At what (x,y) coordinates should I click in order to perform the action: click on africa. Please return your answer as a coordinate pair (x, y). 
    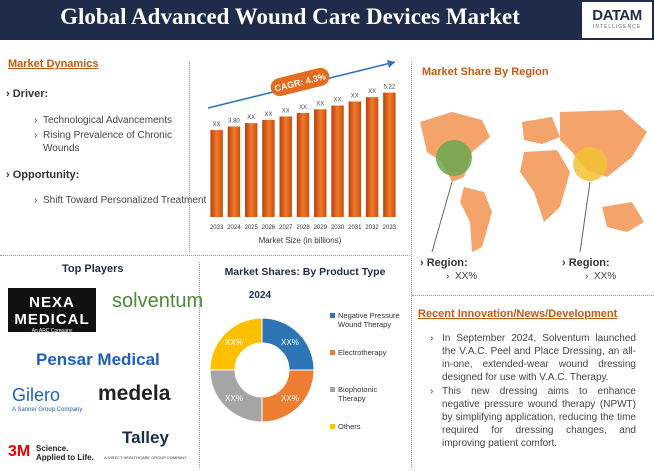
    Looking at the image, I should click on (545, 186).